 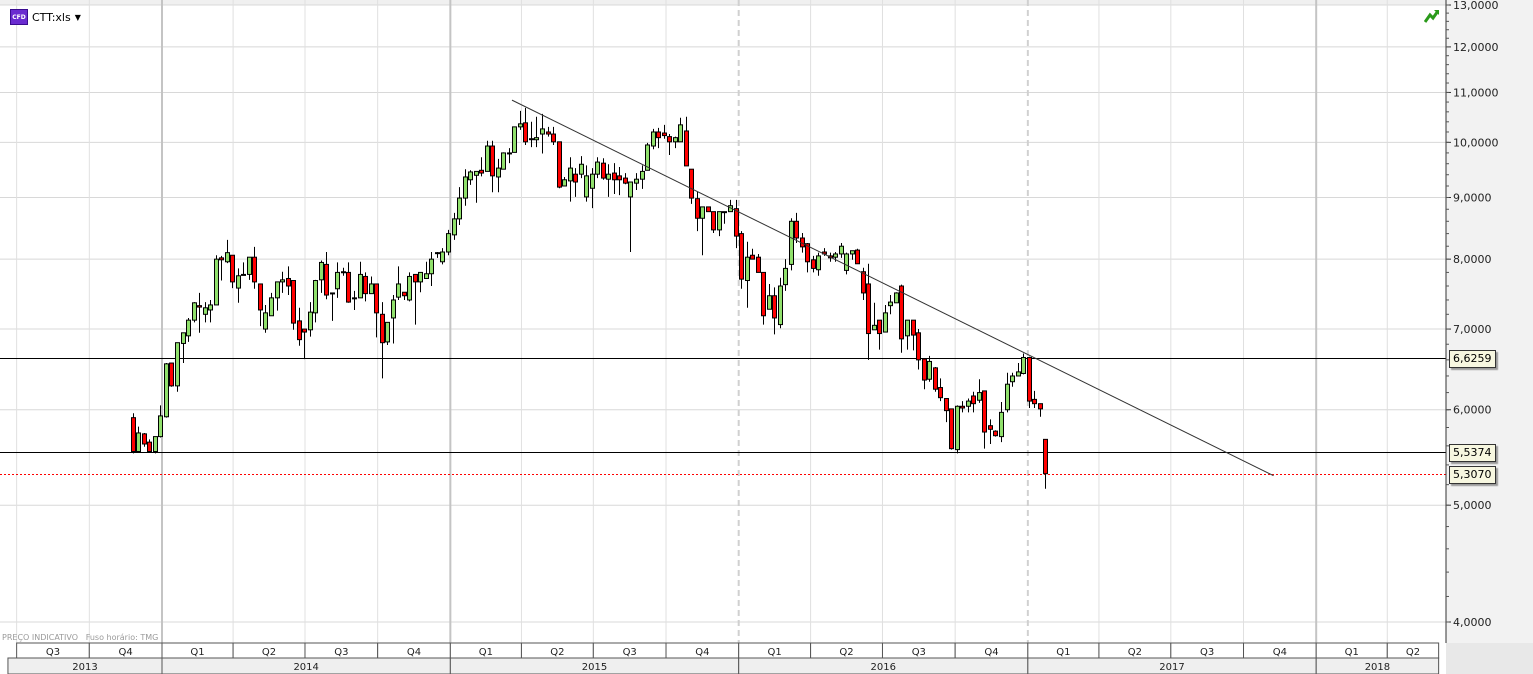 What do you see at coordinates (594, 667) in the screenshot?
I see `year-label: 2015` at bounding box center [594, 667].